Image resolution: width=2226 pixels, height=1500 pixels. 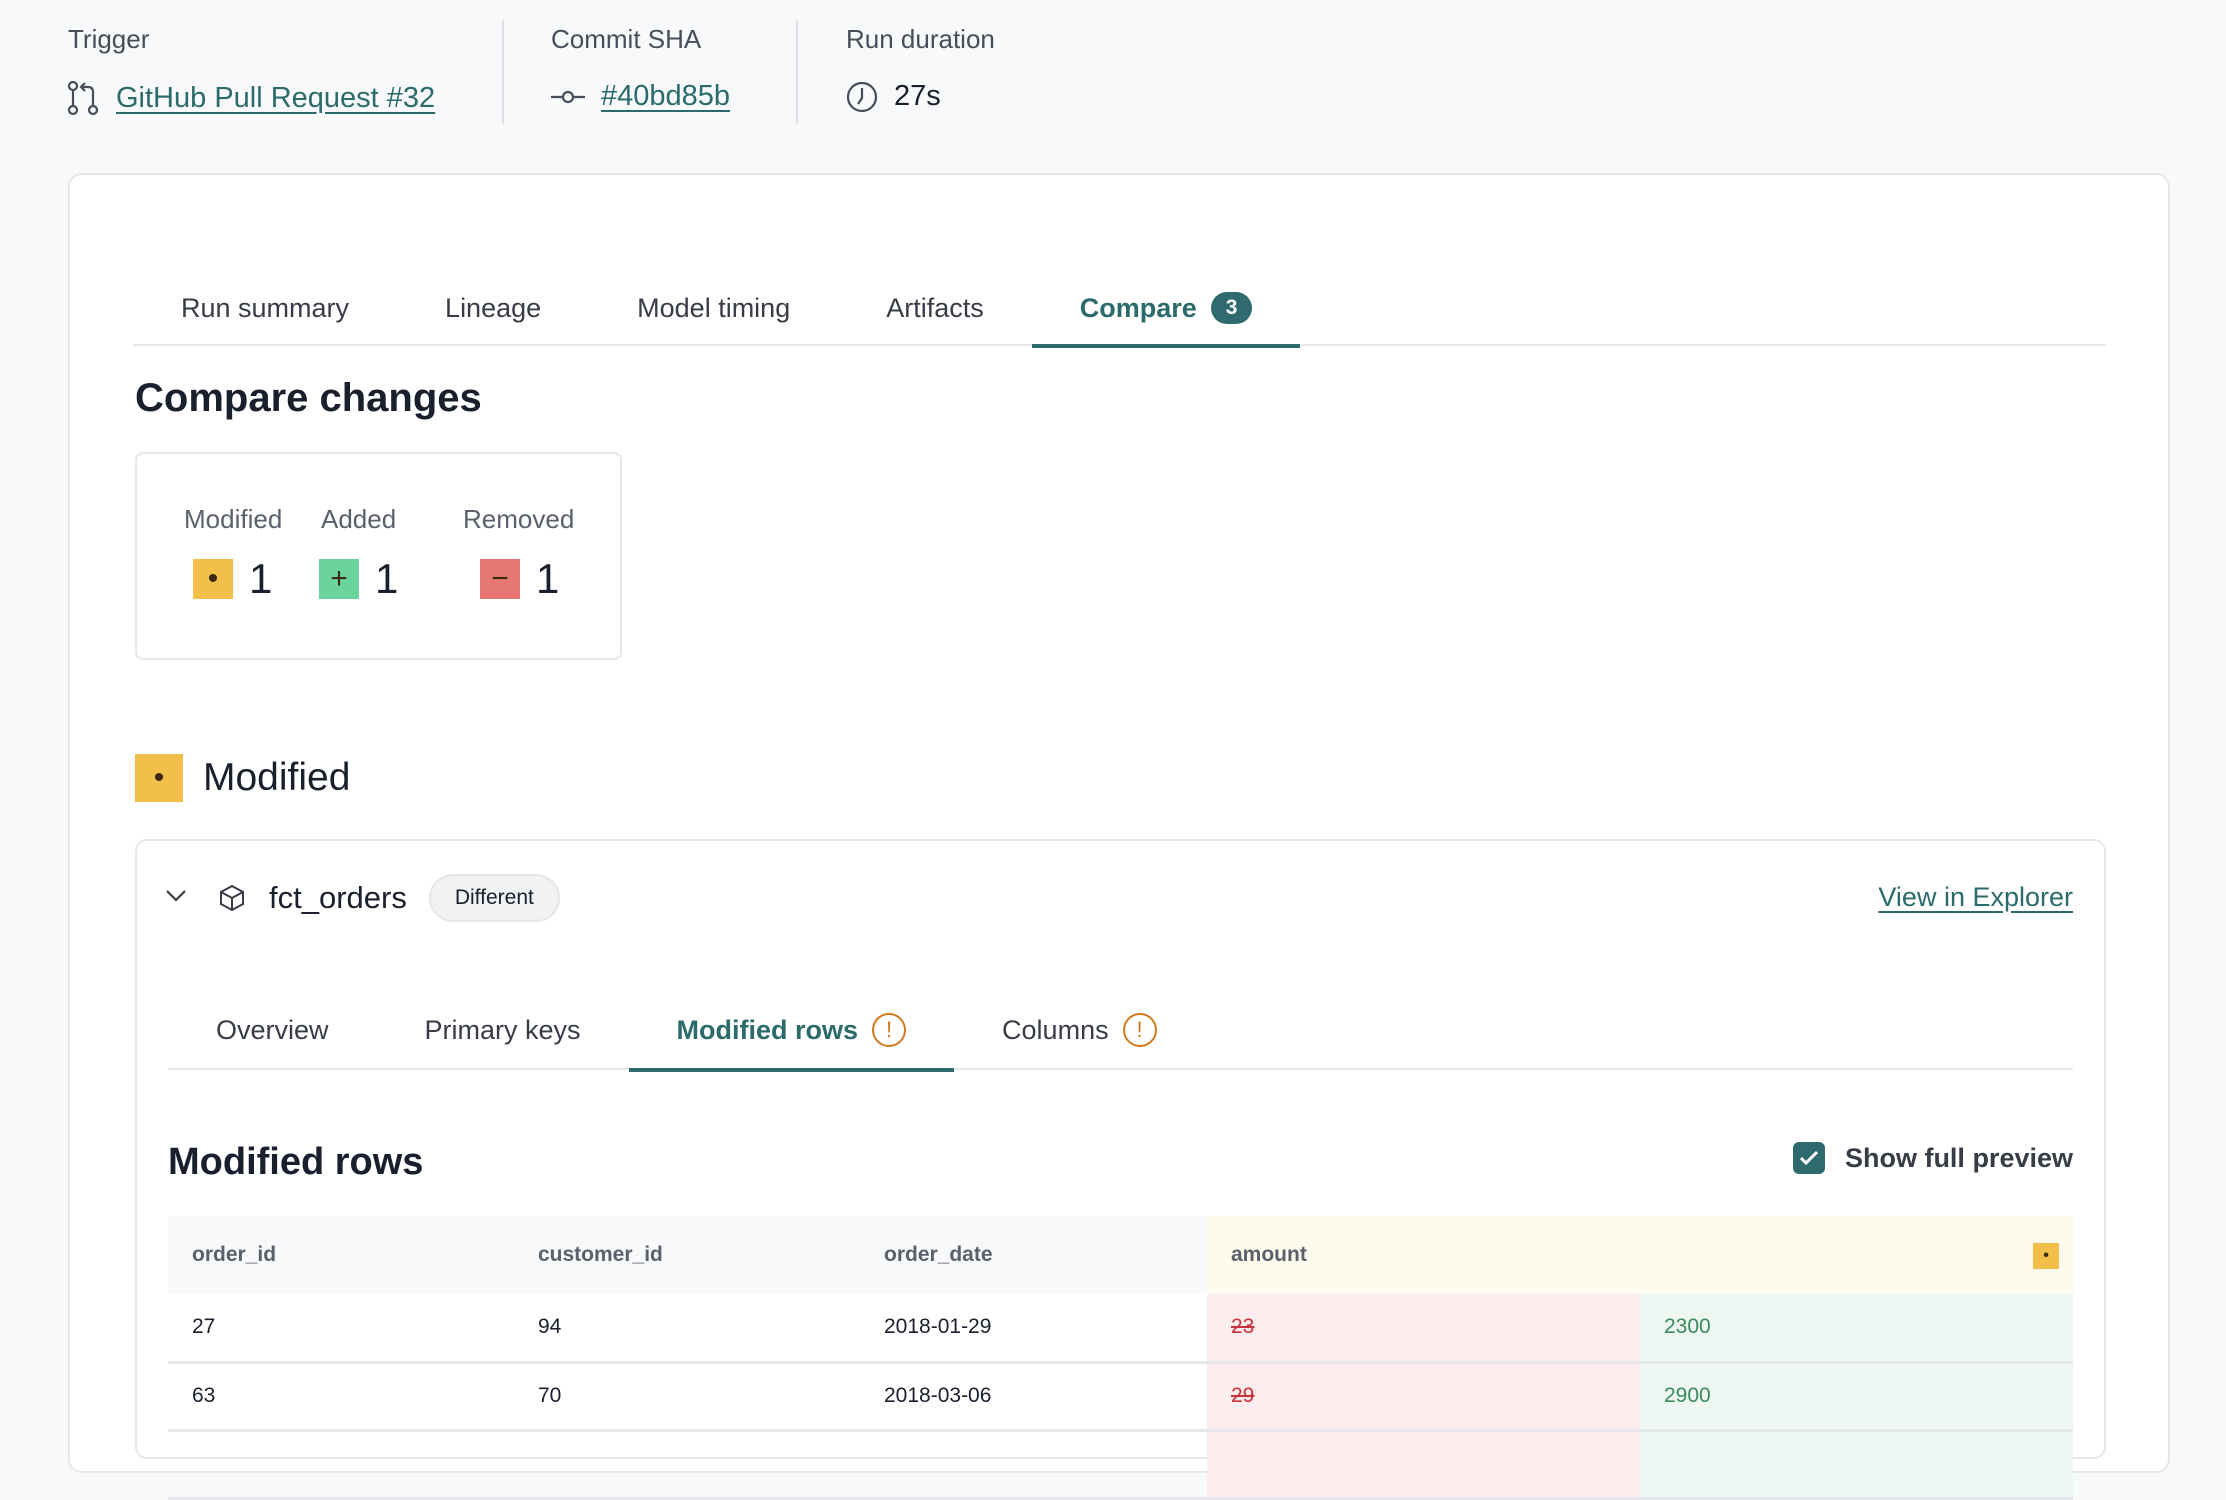 I want to click on subtab-overview: Overview, so click(x=272, y=1030).